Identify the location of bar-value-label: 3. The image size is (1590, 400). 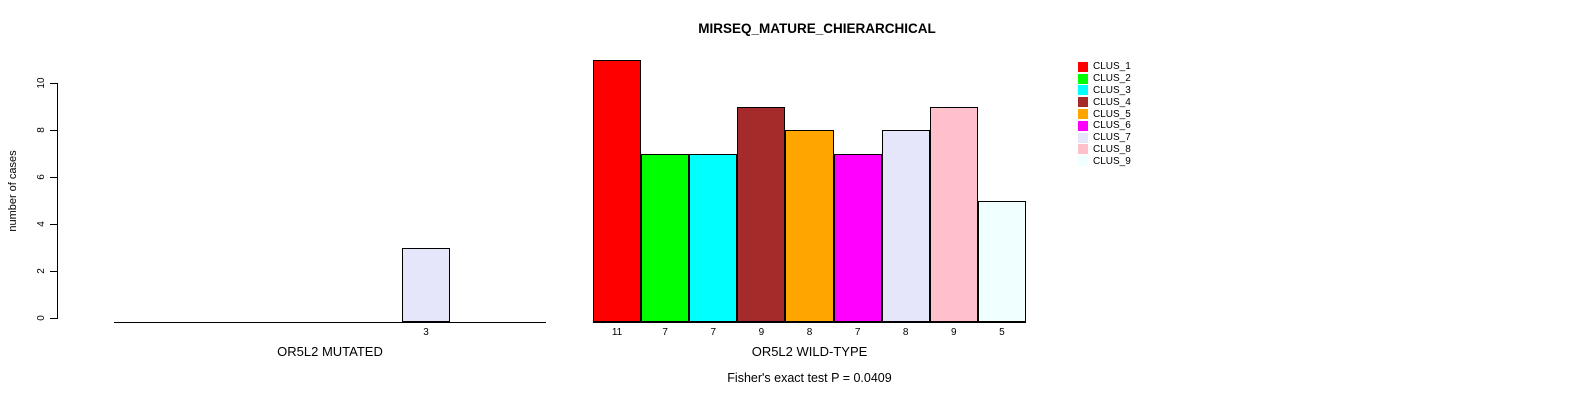
(426, 332).